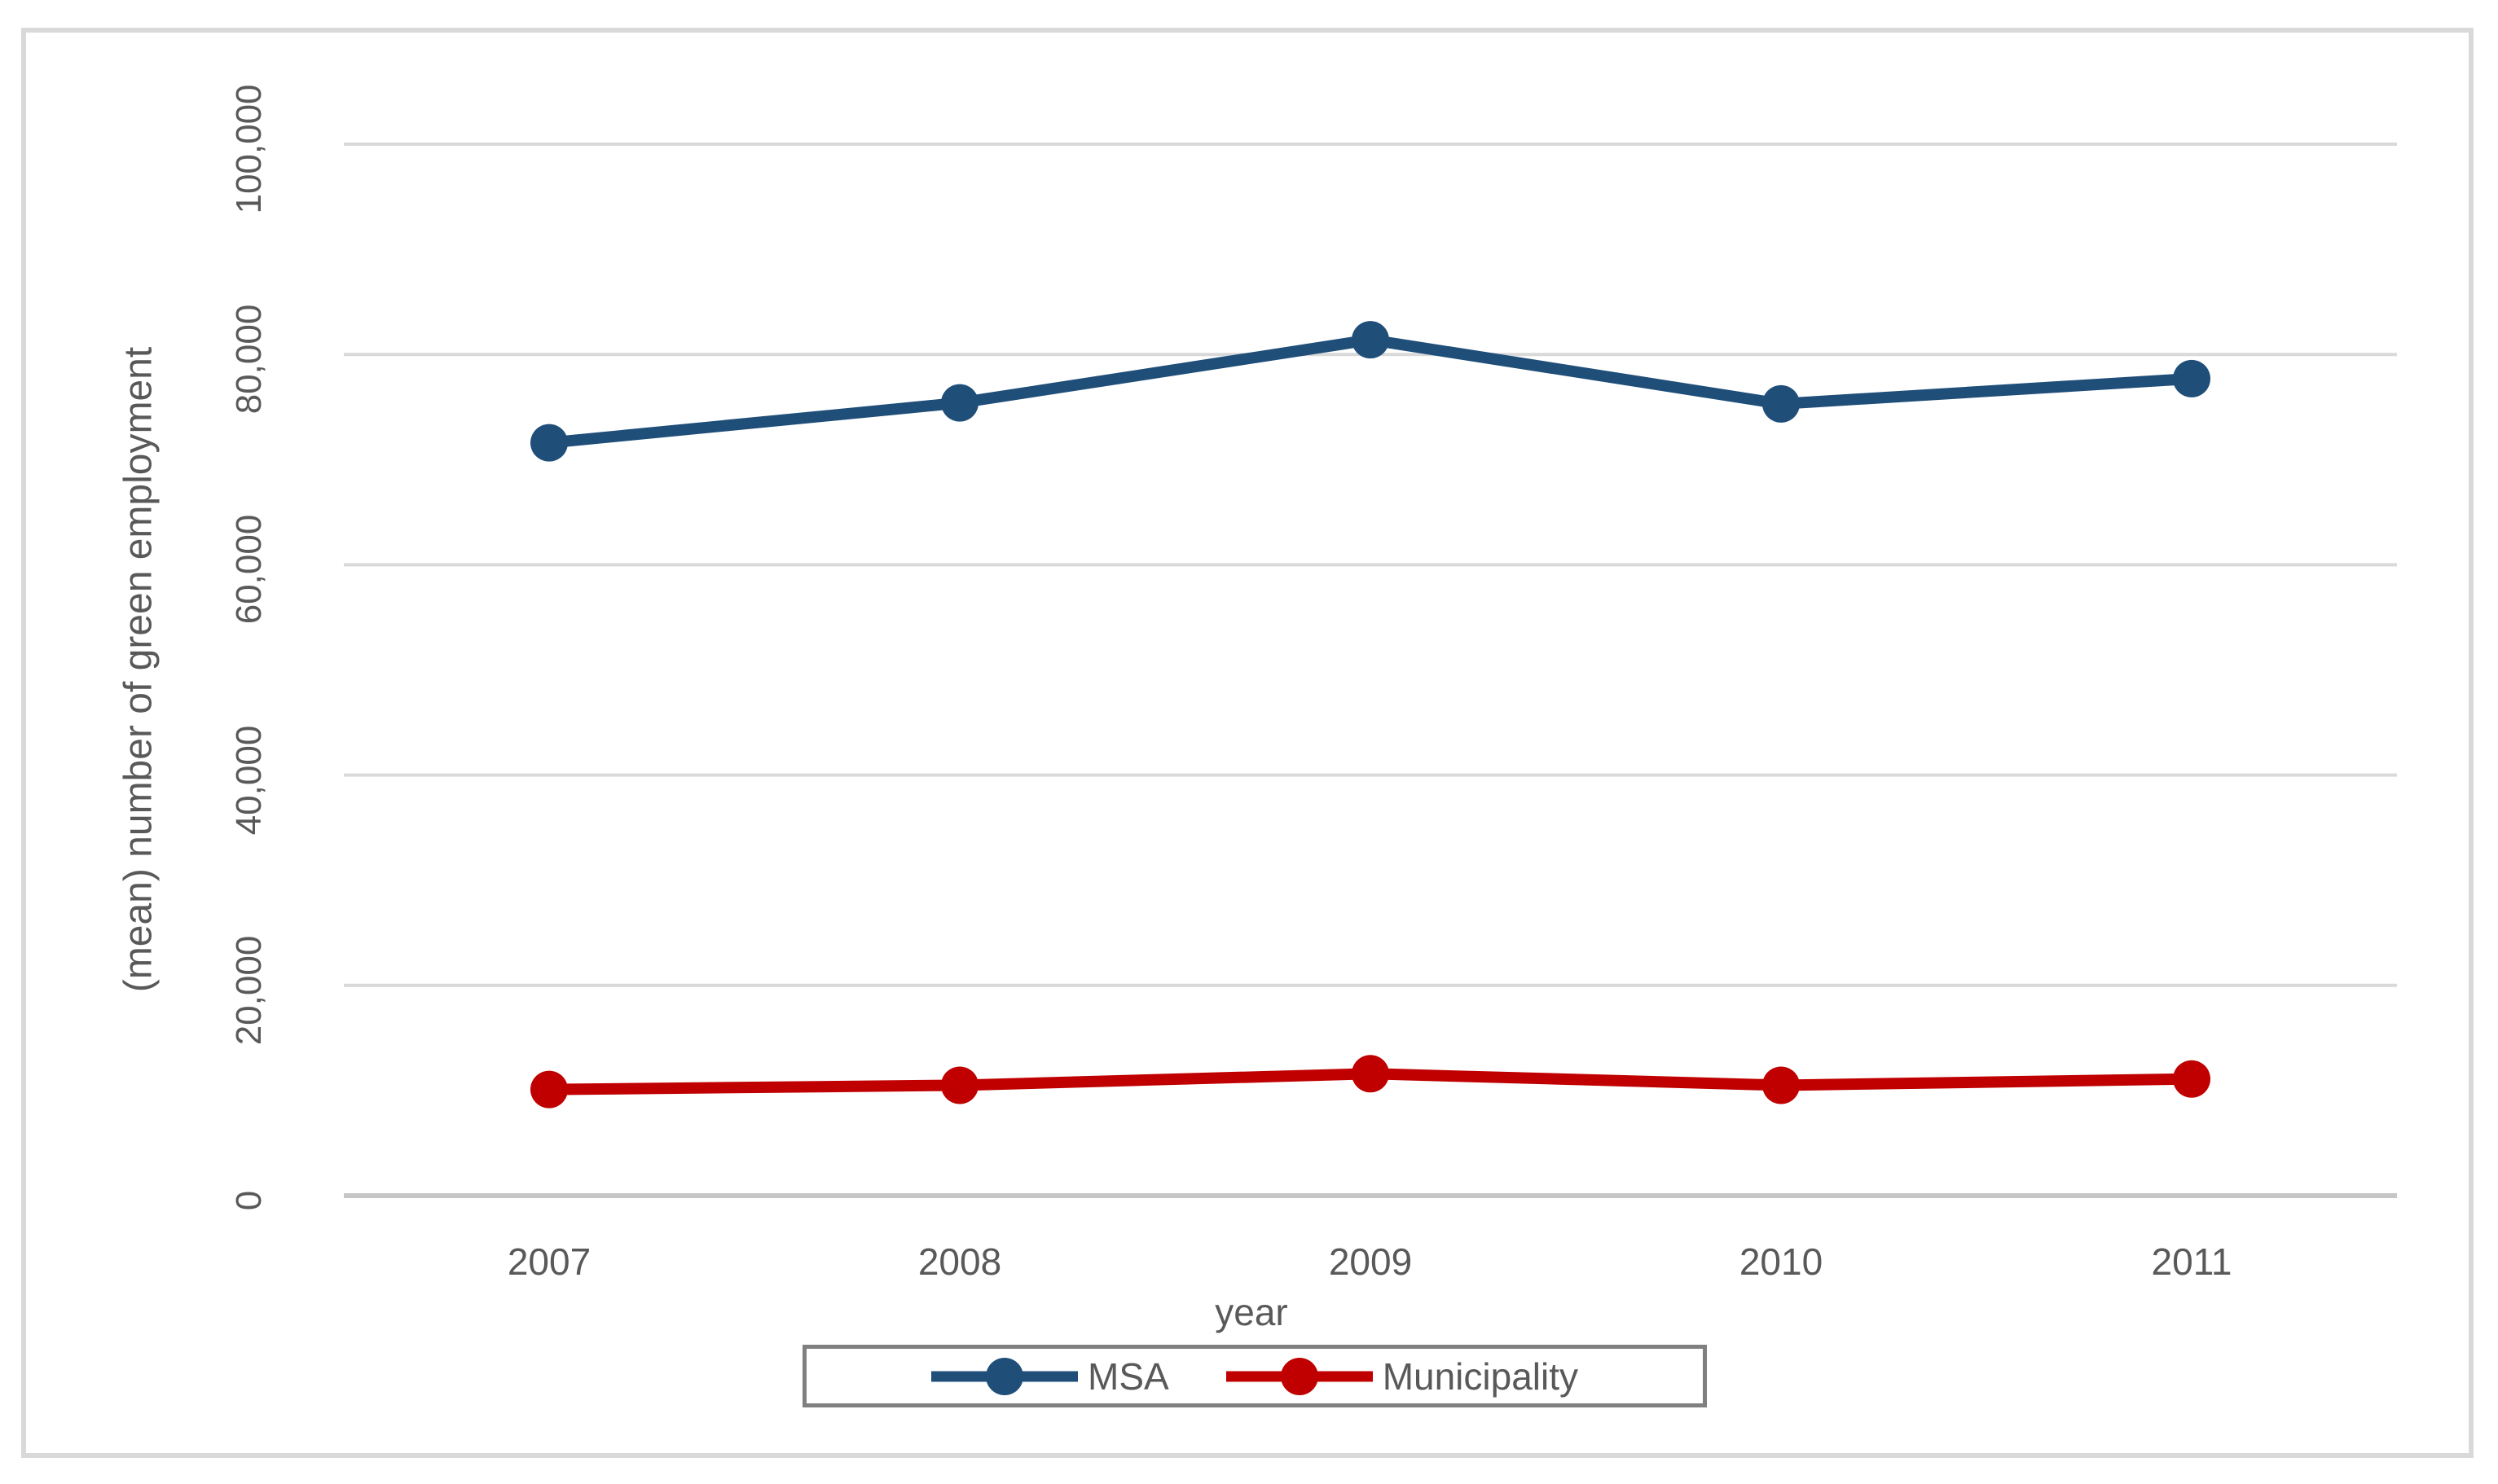 The width and height of the screenshot is (2498, 1484). Describe the element at coordinates (249, 570) in the screenshot. I see `y-tick-label: 60,000` at that location.